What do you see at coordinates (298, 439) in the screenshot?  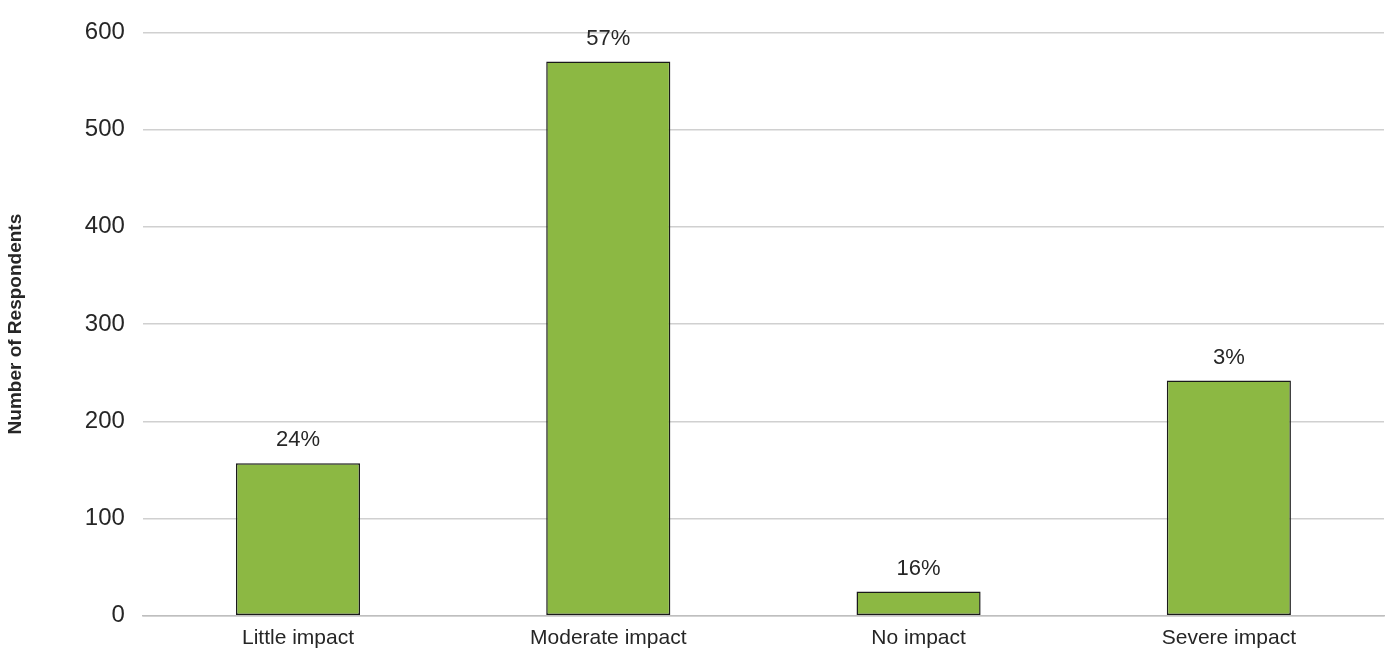 I see `annotation: 24%` at bounding box center [298, 439].